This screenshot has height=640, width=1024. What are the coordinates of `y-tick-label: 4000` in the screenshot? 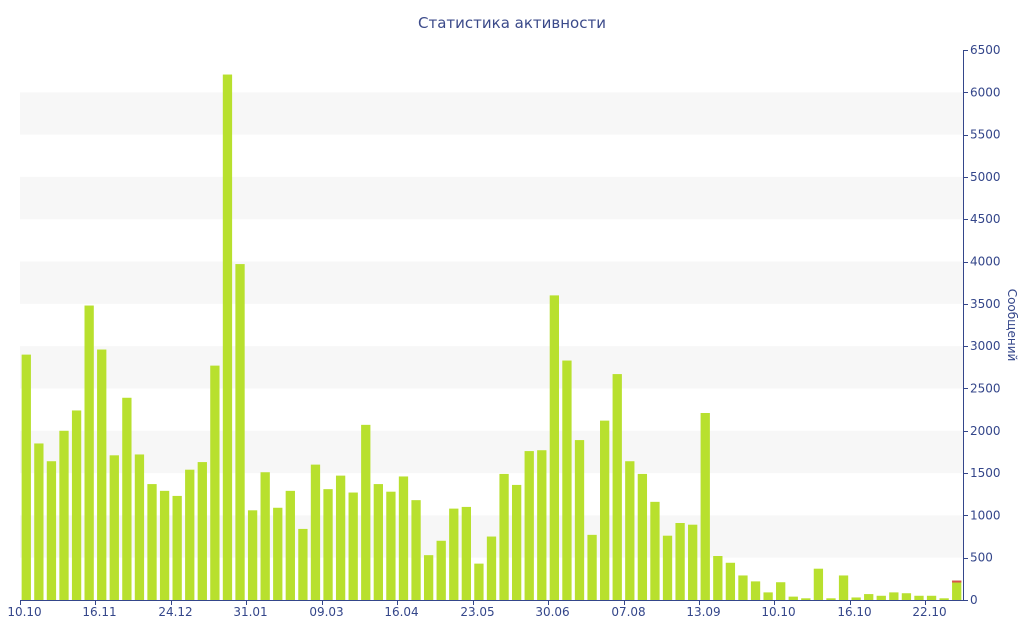 It's located at (985, 262).